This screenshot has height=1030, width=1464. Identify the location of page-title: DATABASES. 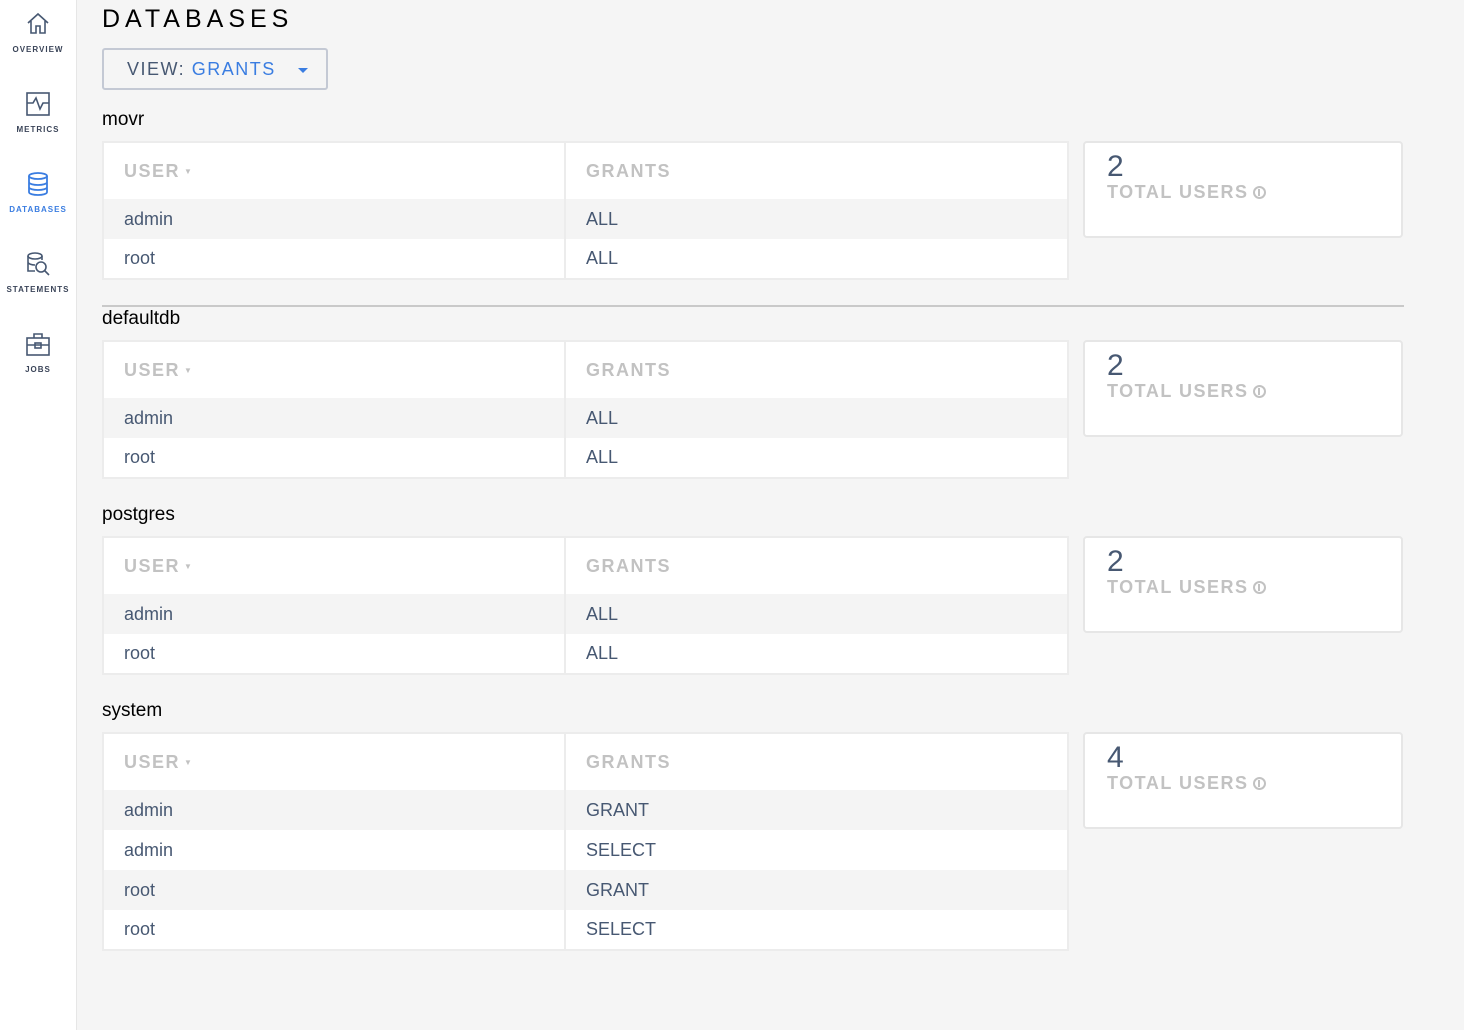
(198, 19).